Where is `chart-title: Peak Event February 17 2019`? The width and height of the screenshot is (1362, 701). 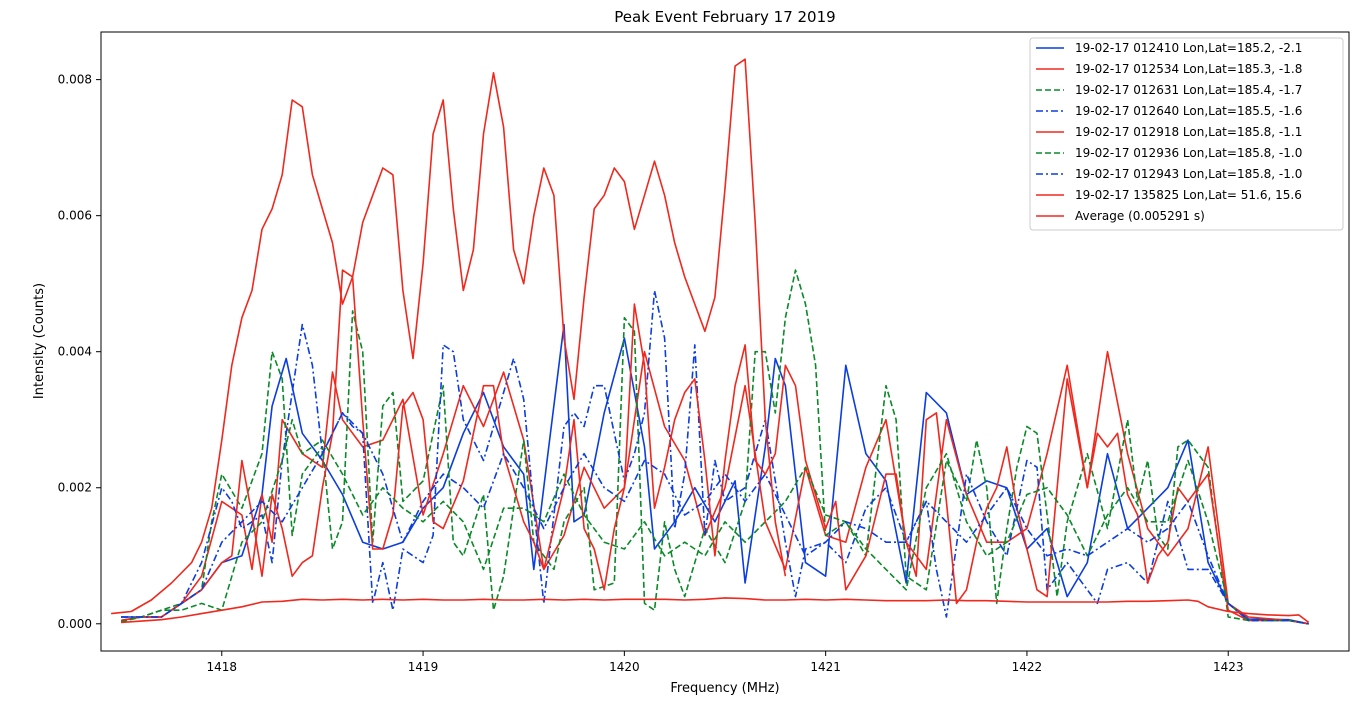 chart-title: Peak Event February 17 2019 is located at coordinates (724, 17).